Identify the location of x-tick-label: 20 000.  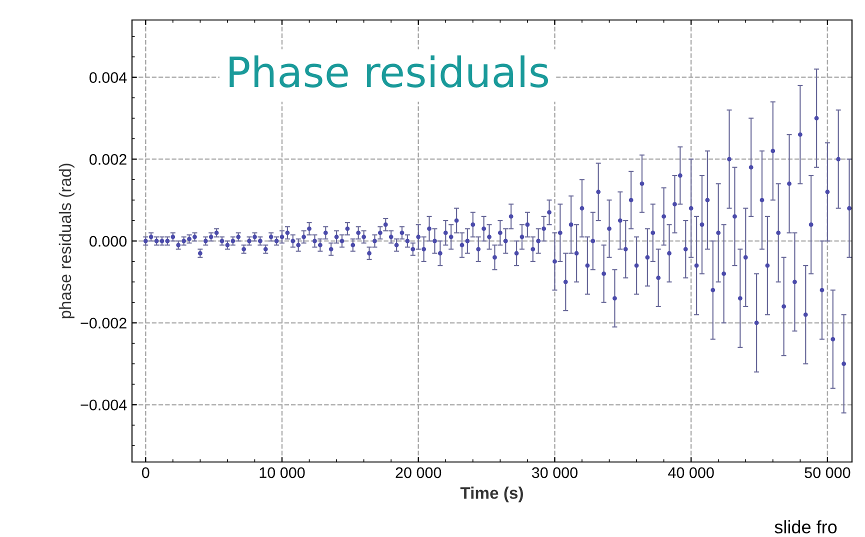
(419, 472).